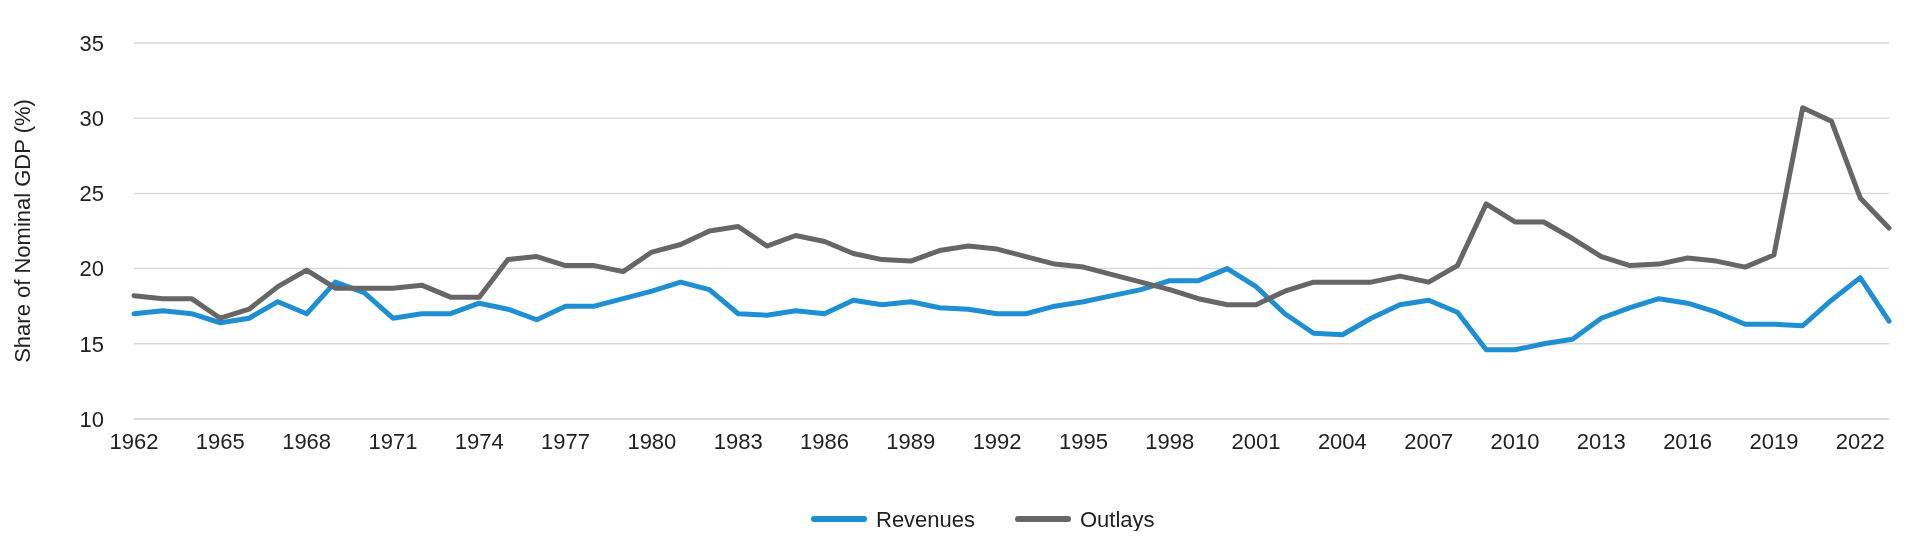  Describe the element at coordinates (91, 118) in the screenshot. I see `y-tick-label: 30` at that location.